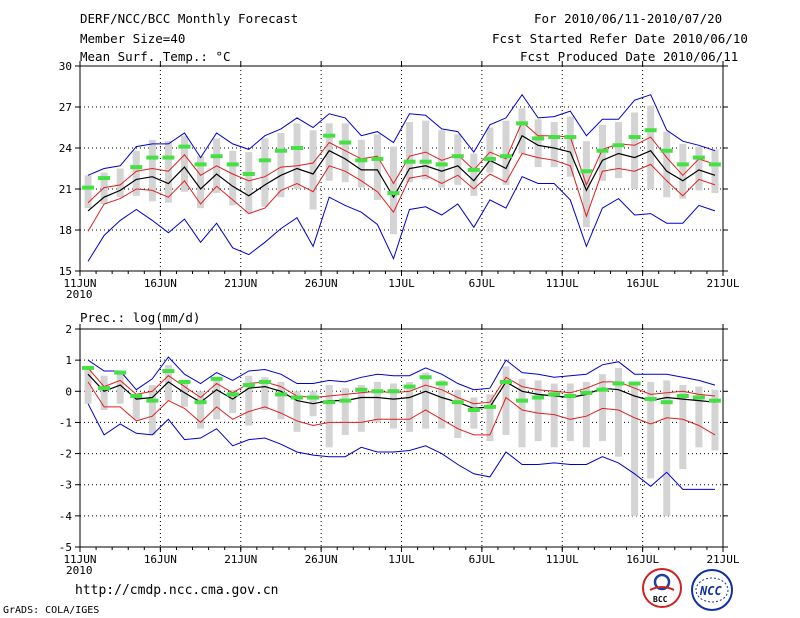 The image size is (800, 618). What do you see at coordinates (482, 559) in the screenshot?
I see `x-tick-label: 6JUL` at bounding box center [482, 559].